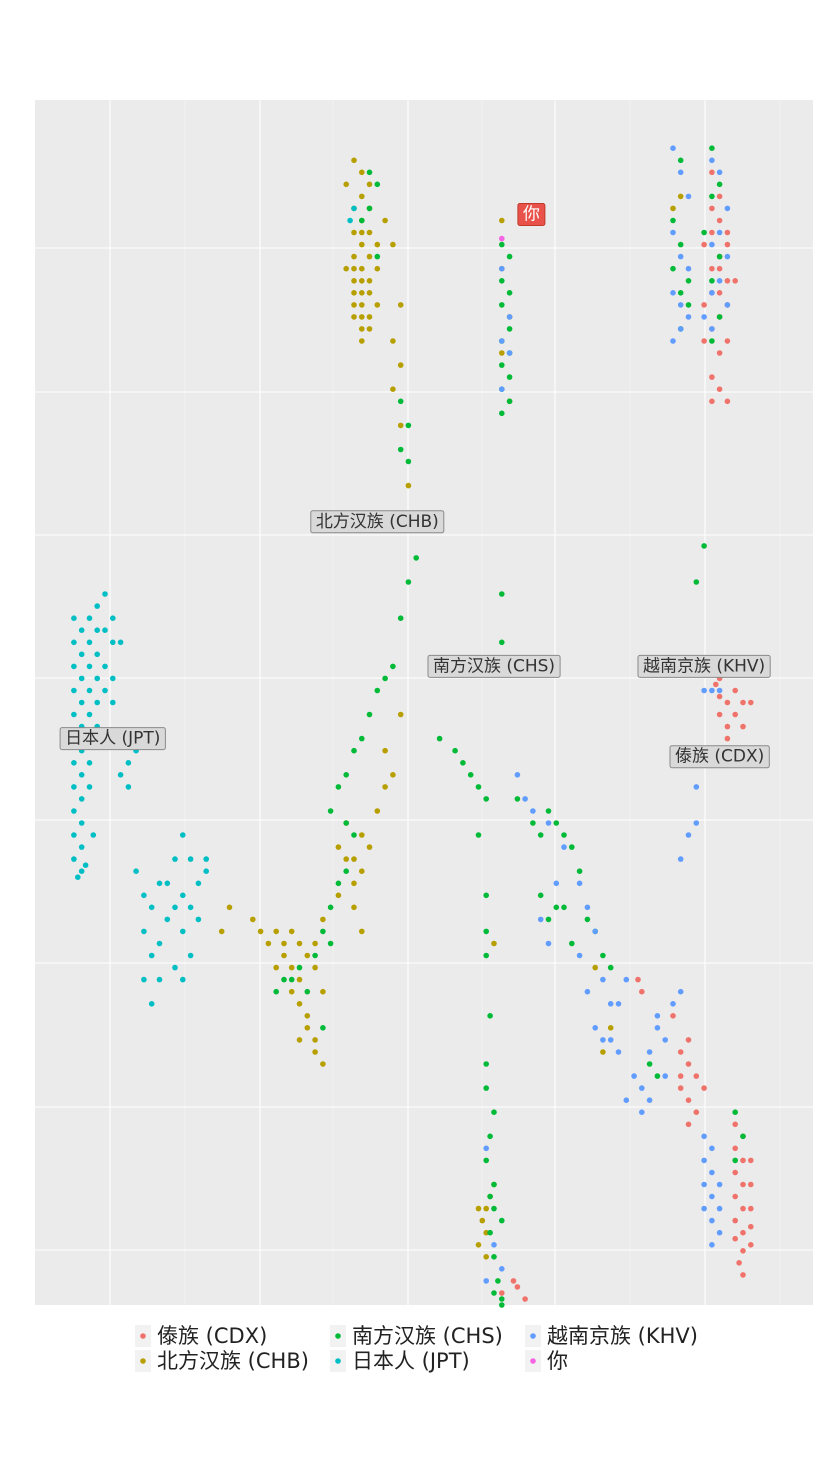 The height and width of the screenshot is (1462, 833). I want to click on legend-label: 日本人 (JPT), so click(411, 1361).